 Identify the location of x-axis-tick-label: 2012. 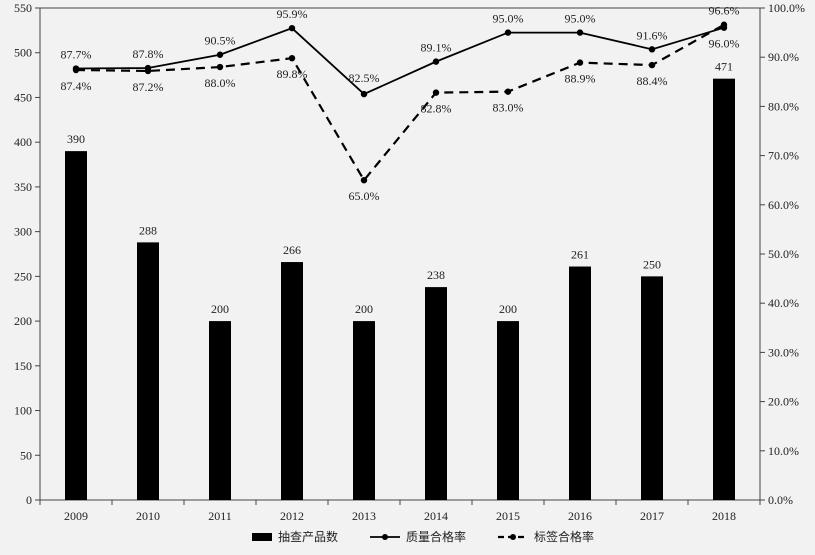
(292, 516).